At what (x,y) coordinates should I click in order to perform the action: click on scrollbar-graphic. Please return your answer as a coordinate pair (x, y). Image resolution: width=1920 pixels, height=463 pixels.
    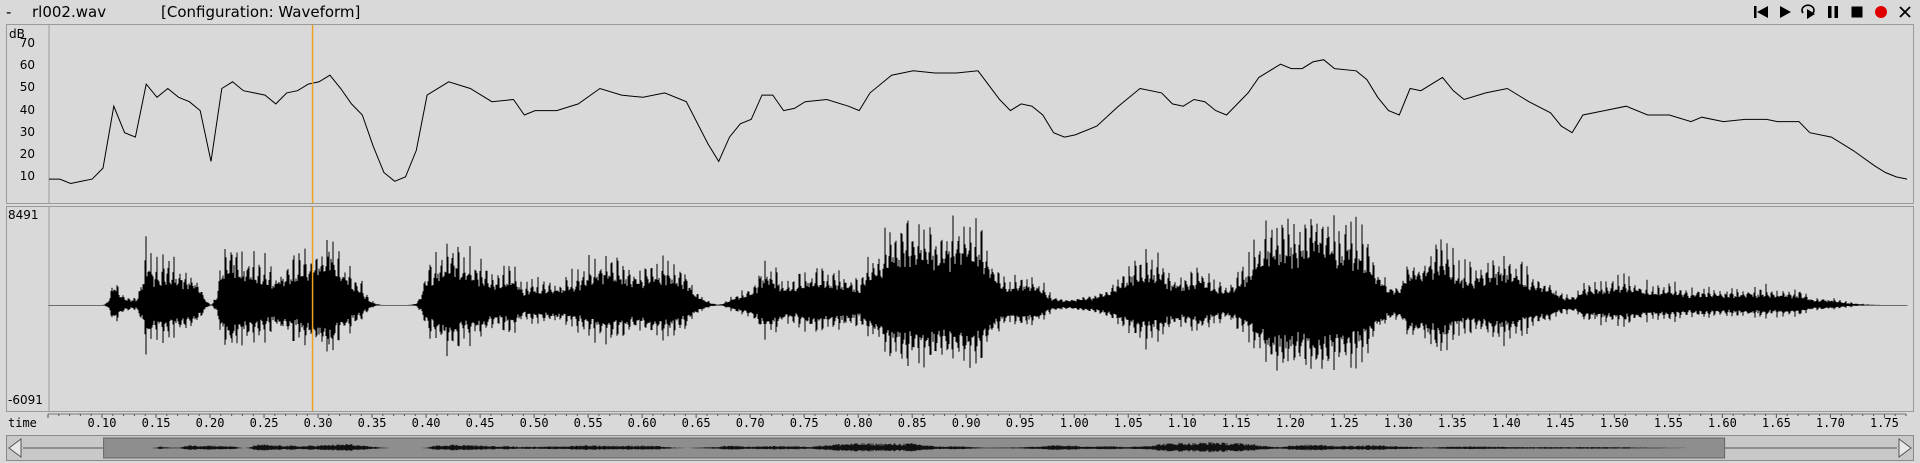
    Looking at the image, I should click on (960, 448).